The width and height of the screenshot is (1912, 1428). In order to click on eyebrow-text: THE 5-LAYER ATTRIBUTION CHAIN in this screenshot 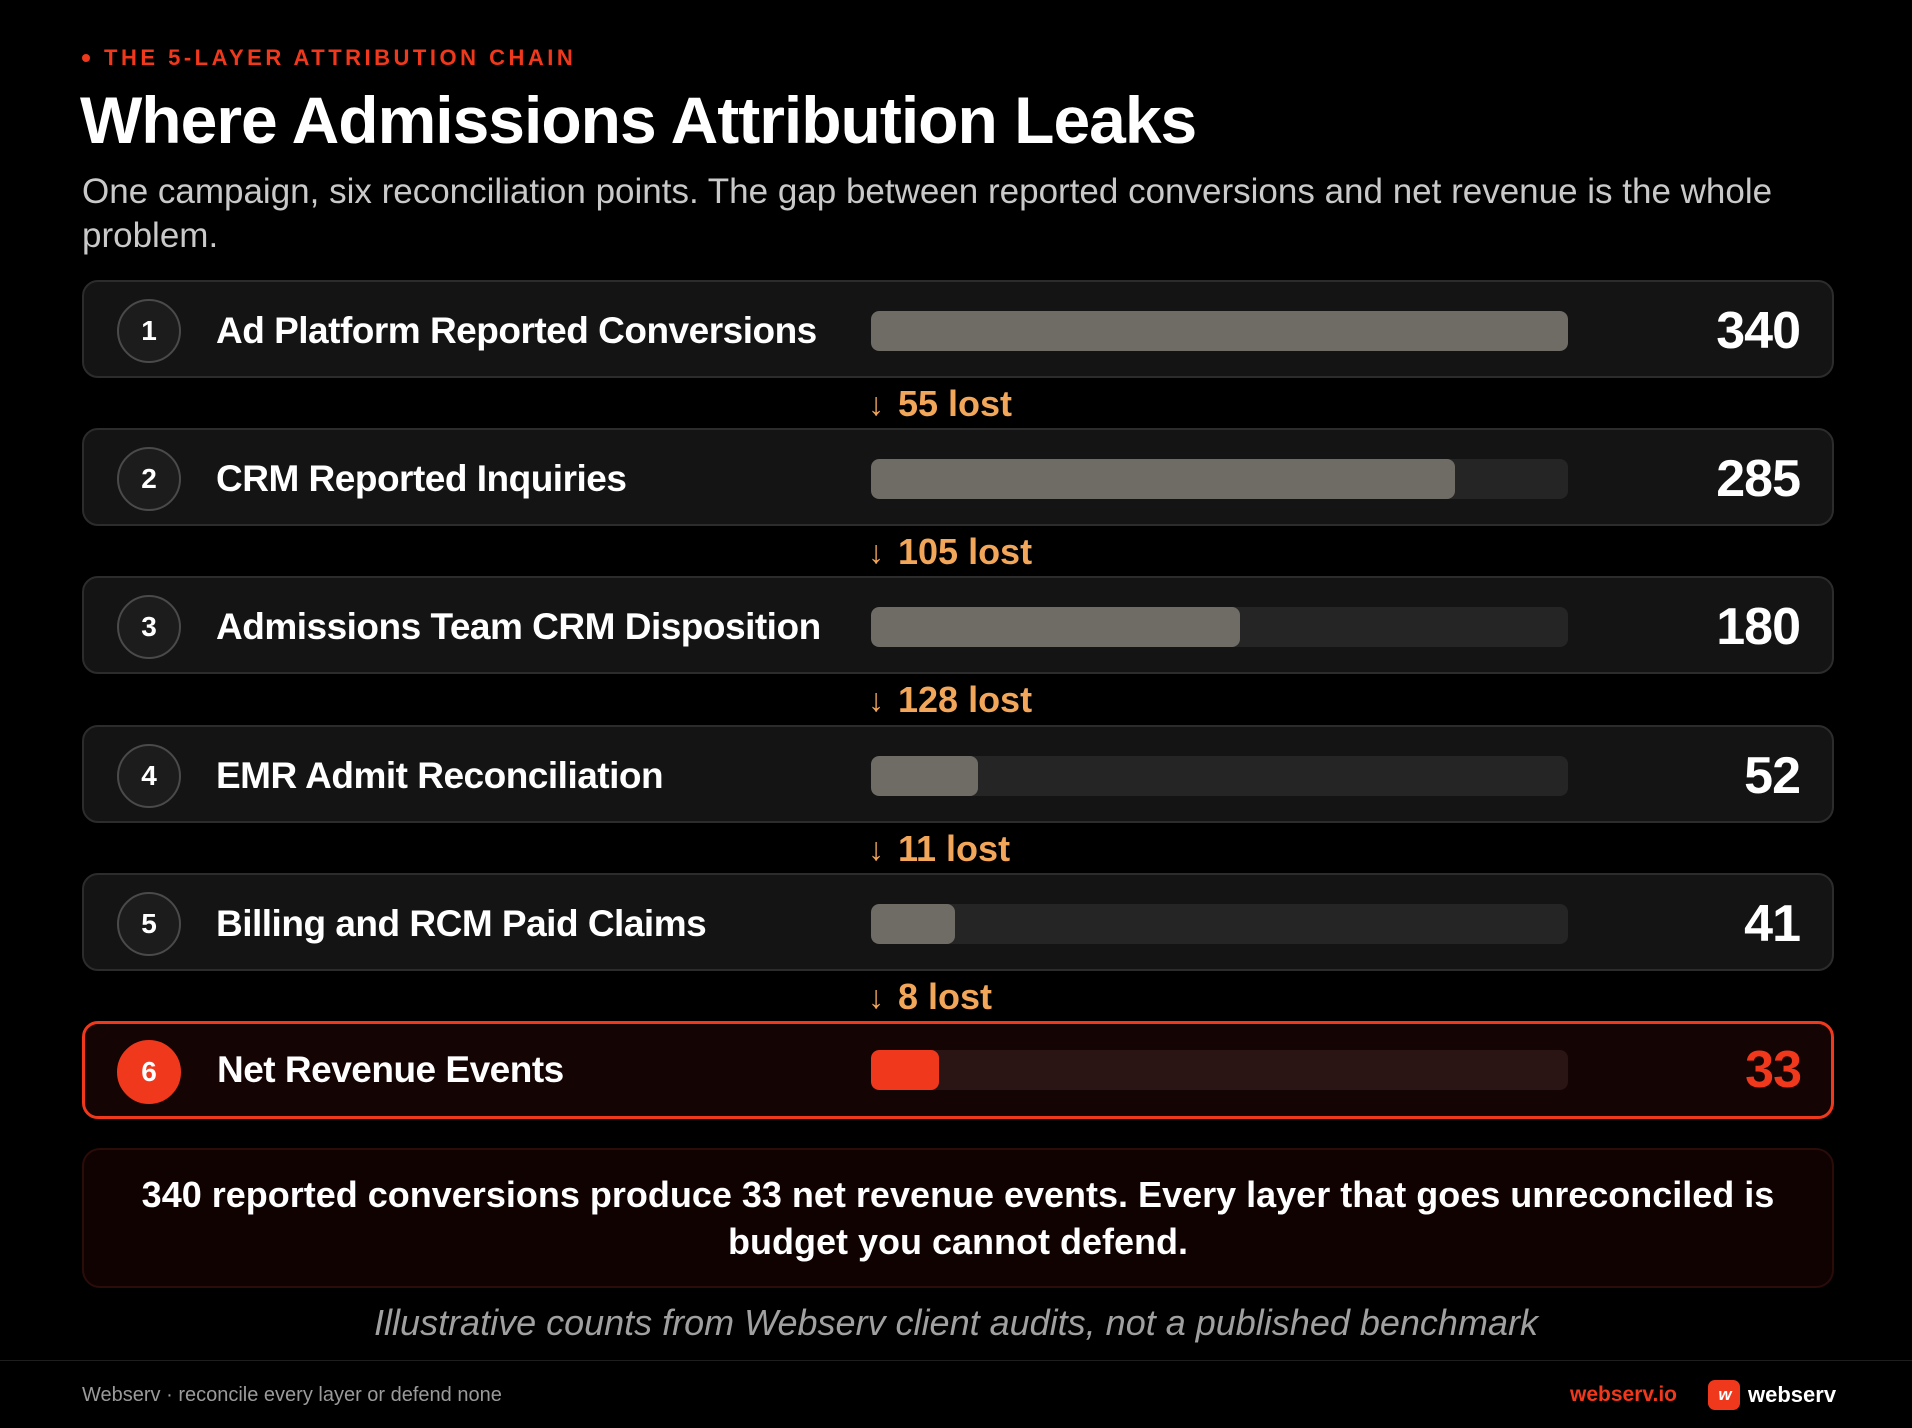, I will do `click(340, 57)`.